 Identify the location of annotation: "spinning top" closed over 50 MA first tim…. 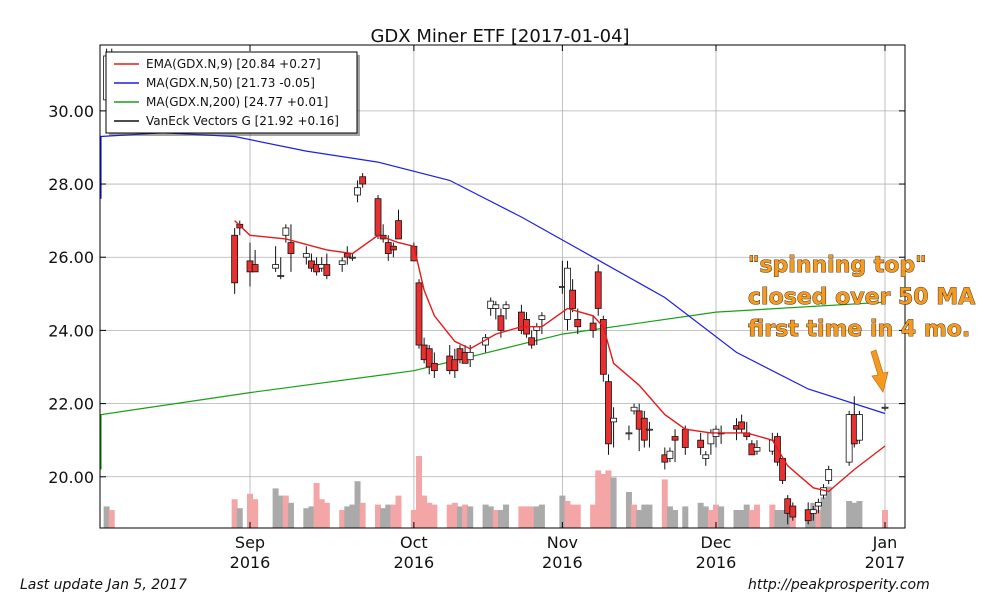
(862, 323).